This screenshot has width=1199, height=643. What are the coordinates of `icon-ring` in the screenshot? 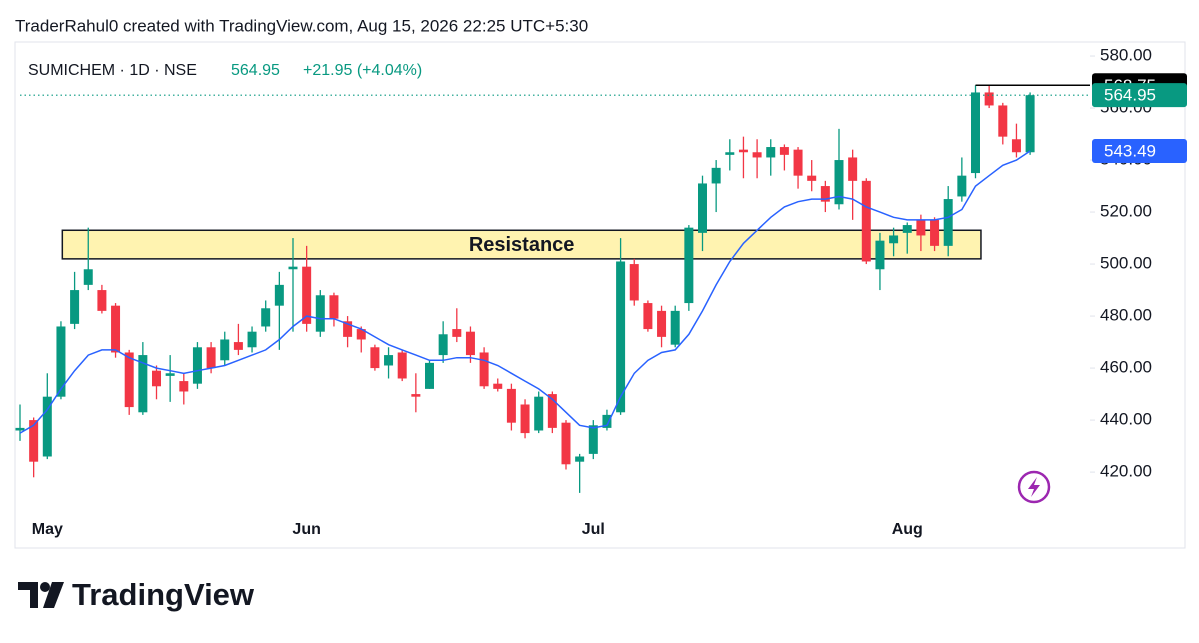 It's located at (1034, 487).